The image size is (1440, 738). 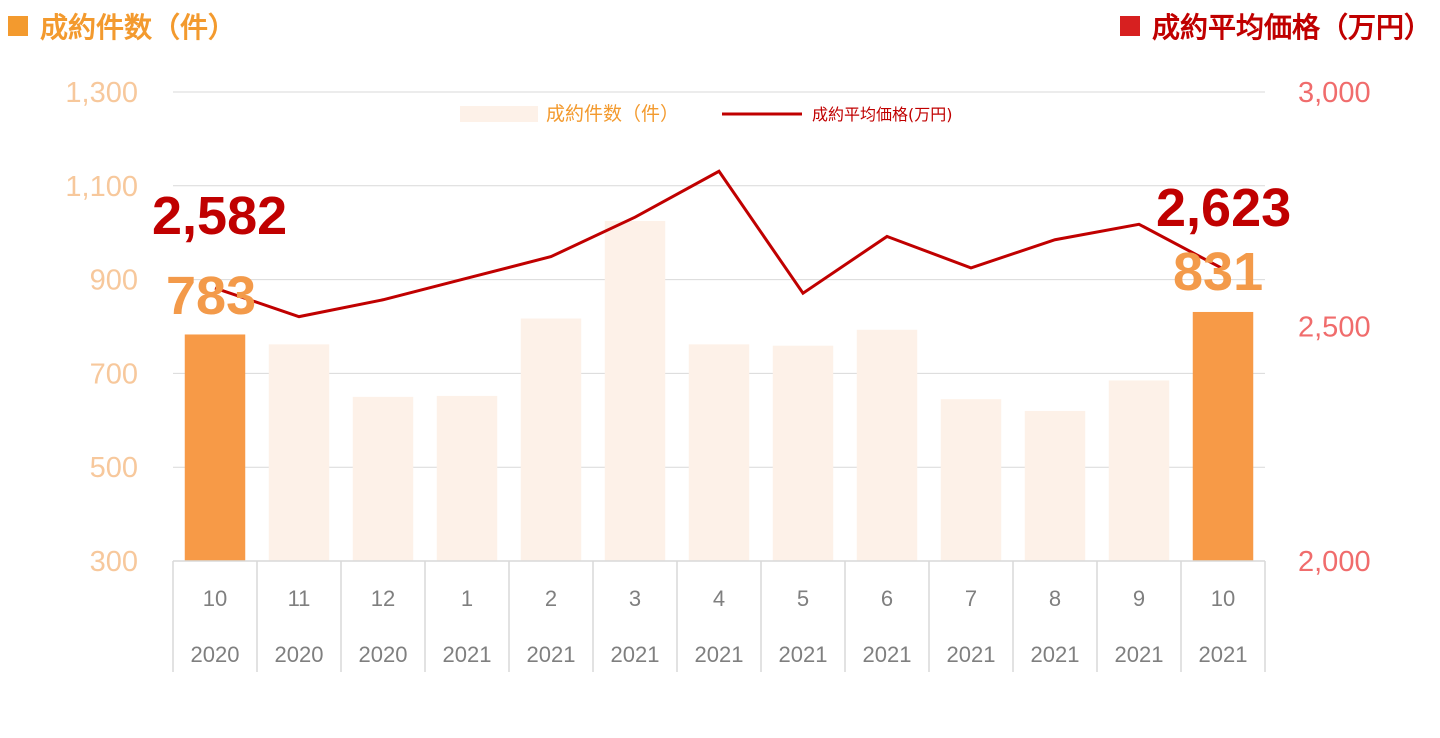 I want to click on legend: 成約件数（件） 成約平均価格(万円), so click(x=706, y=114).